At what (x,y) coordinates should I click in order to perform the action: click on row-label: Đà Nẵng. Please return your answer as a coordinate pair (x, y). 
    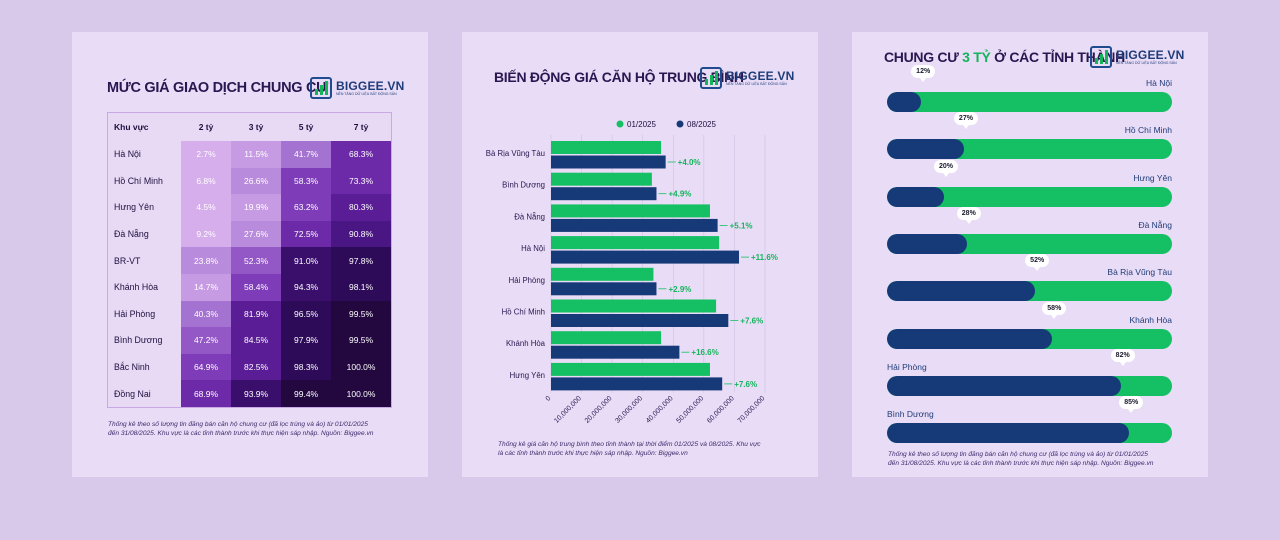
    Looking at the image, I should click on (144, 234).